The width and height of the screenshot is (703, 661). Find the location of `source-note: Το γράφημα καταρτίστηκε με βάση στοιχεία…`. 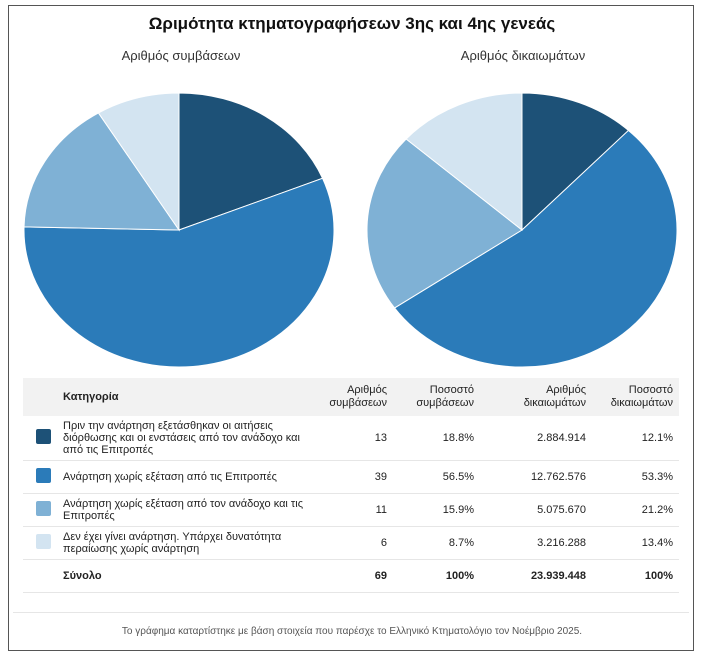

source-note: Το γράφημα καταρτίστηκε με βάση στοιχεία… is located at coordinates (352, 631).